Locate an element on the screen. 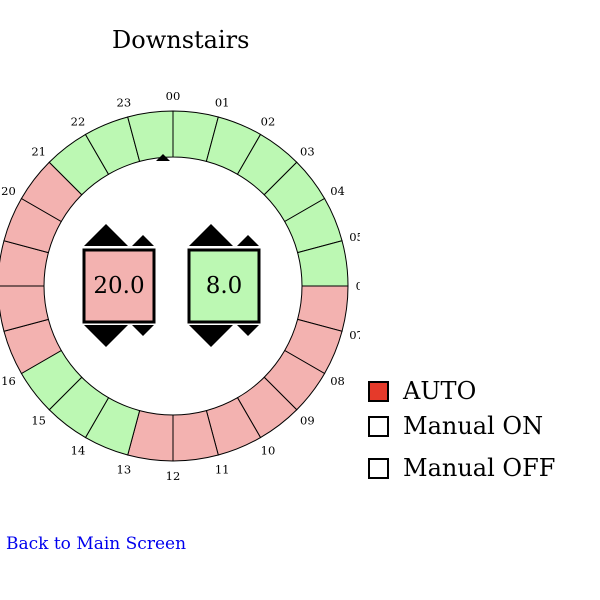 The height and width of the screenshot is (600, 600). mode-auto-label: AUTO is located at coordinates (440, 391).